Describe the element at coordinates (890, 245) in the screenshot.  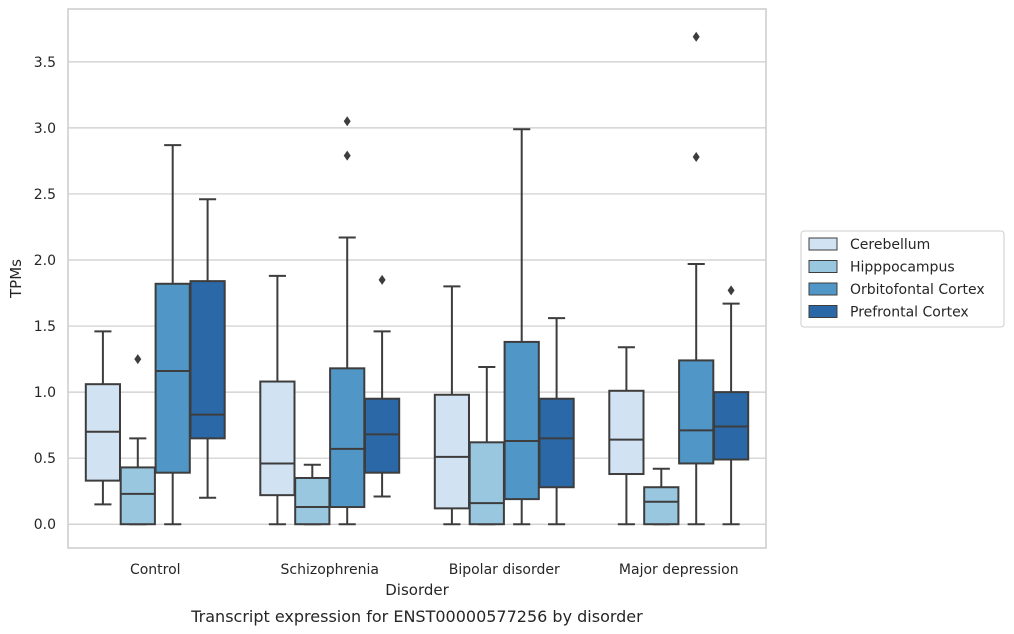
I see `legend-label: Cerebellum` at that location.